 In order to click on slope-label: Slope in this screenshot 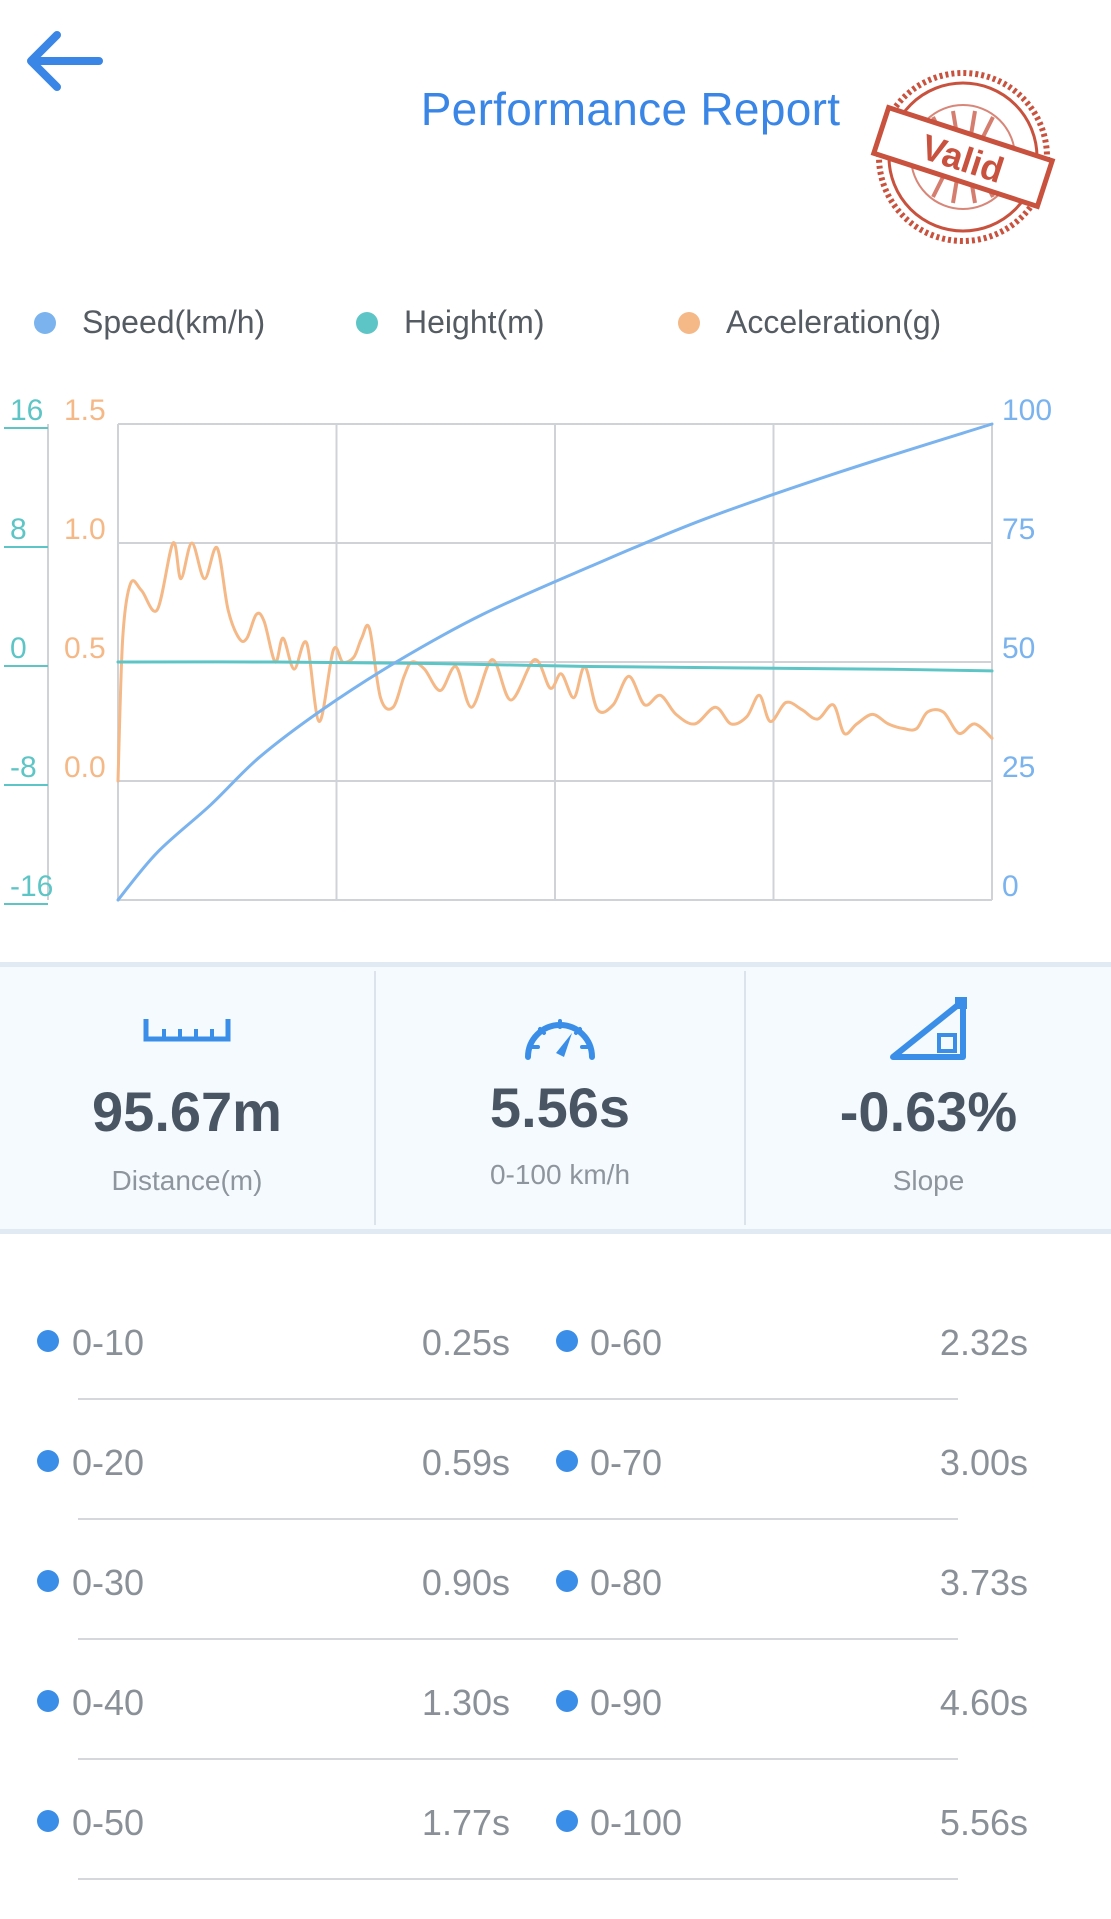, I will do `click(928, 1180)`.